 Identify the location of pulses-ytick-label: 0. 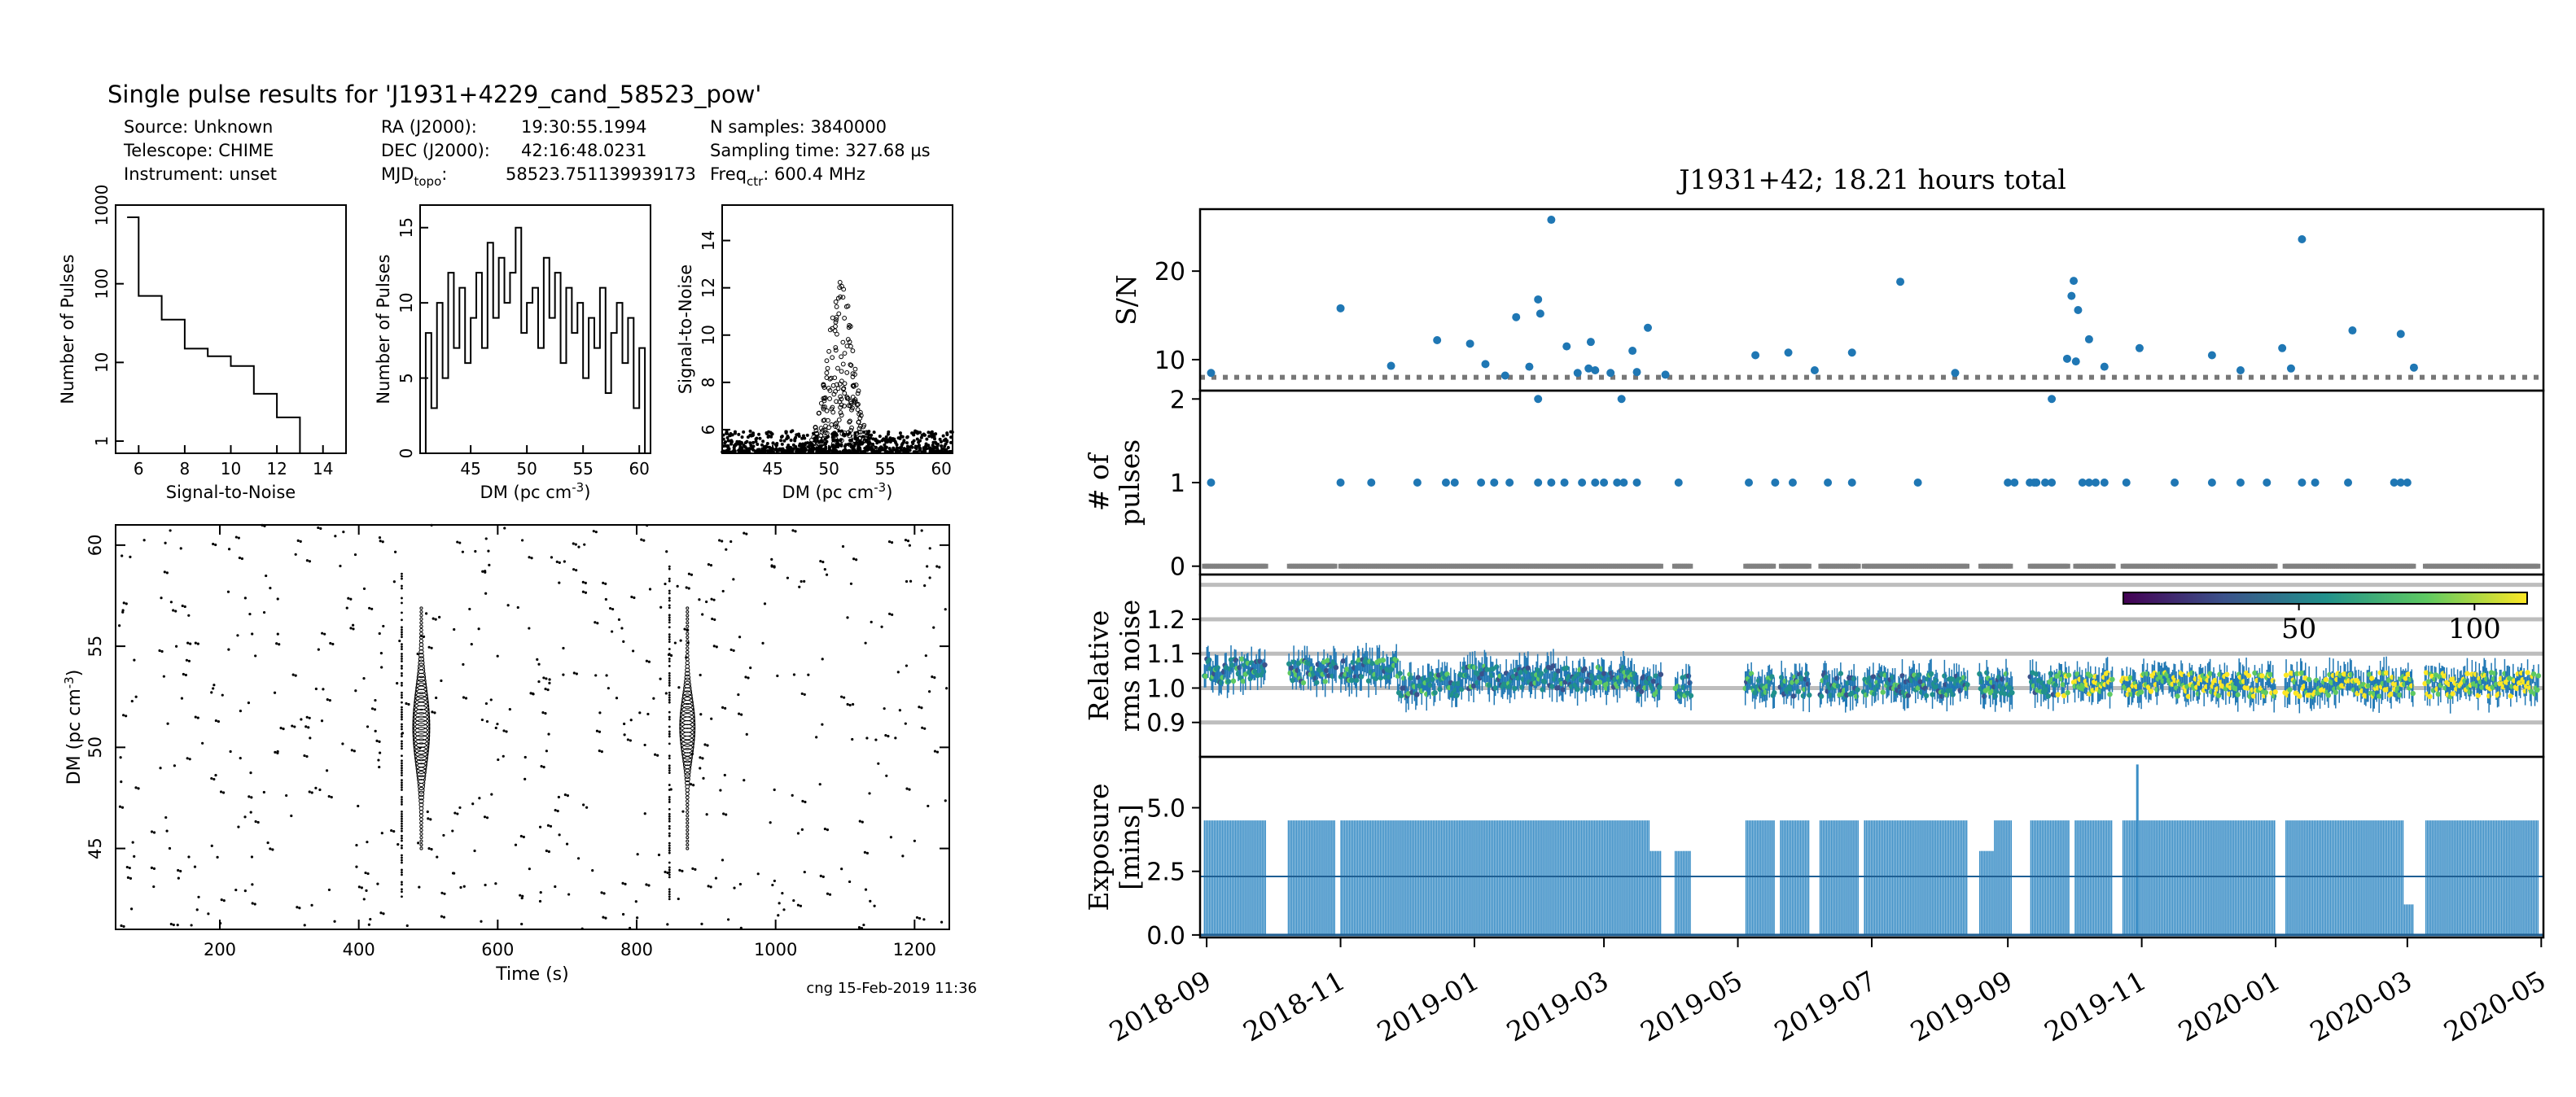
(1177, 567).